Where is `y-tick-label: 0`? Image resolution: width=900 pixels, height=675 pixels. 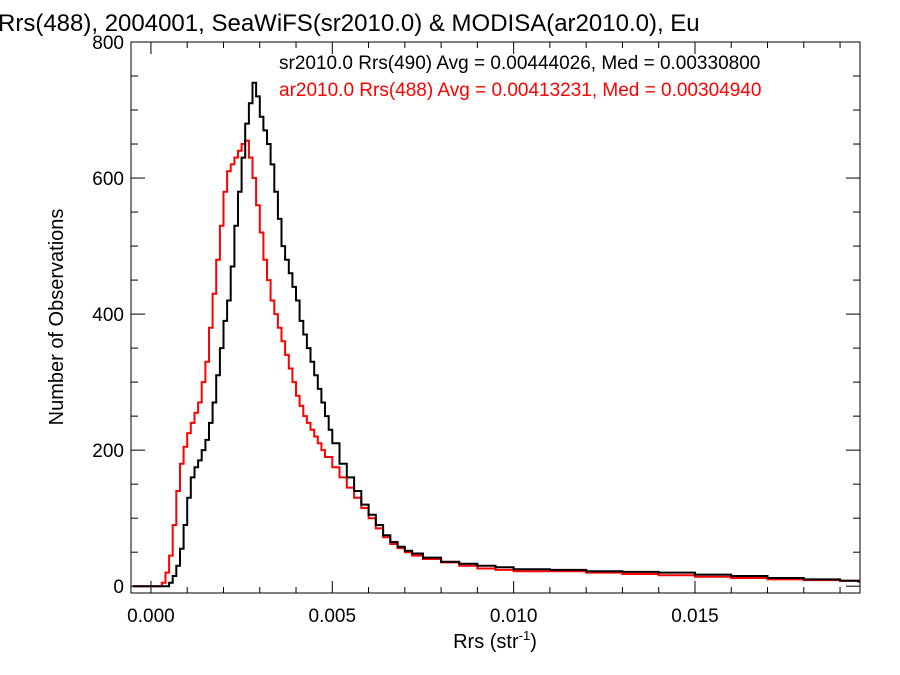
y-tick-label: 0 is located at coordinates (118, 587).